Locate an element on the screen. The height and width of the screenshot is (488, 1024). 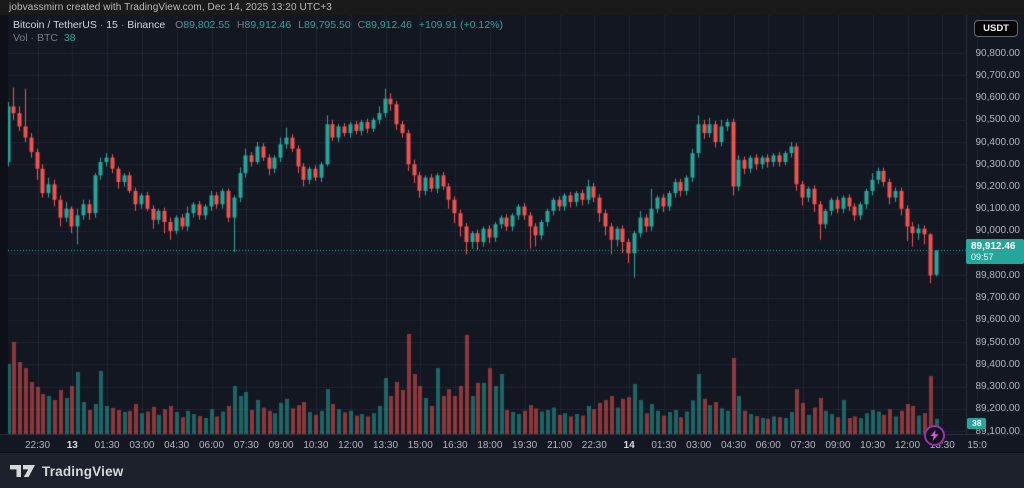
high-label: H is located at coordinates (240, 25).